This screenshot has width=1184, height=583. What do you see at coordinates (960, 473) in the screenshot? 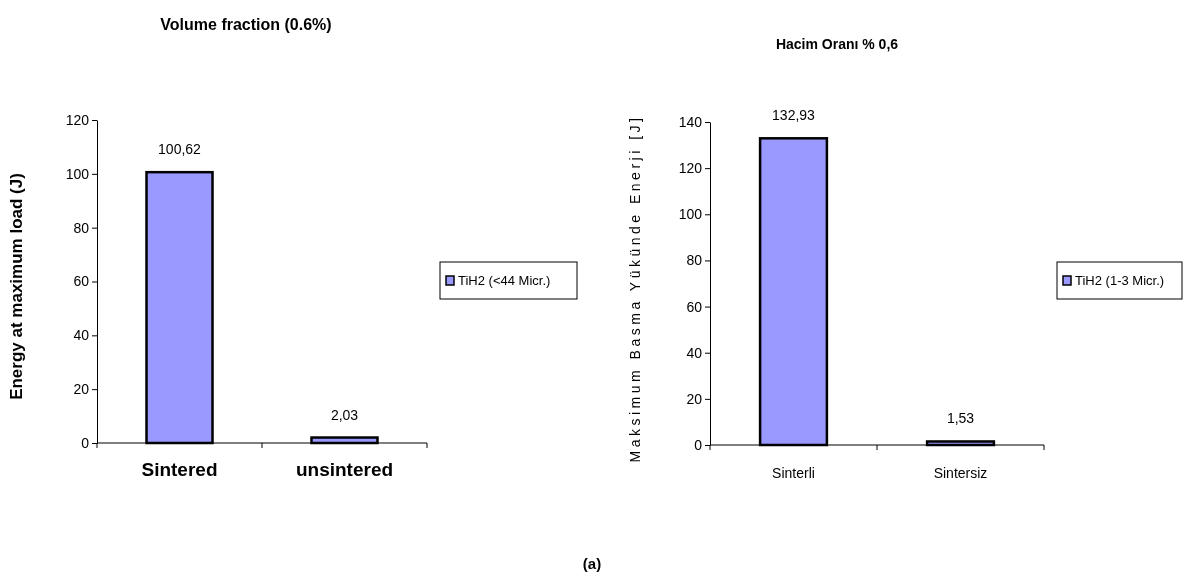
I see `x-tick-label: Sintersiz` at bounding box center [960, 473].